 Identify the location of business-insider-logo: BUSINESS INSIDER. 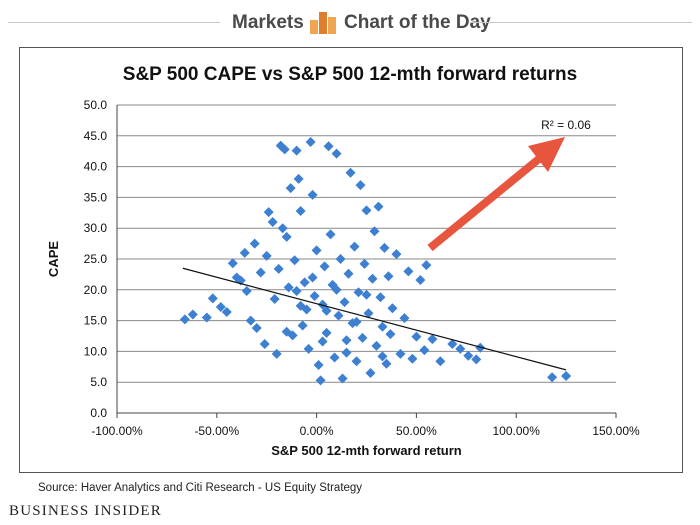
(85, 511).